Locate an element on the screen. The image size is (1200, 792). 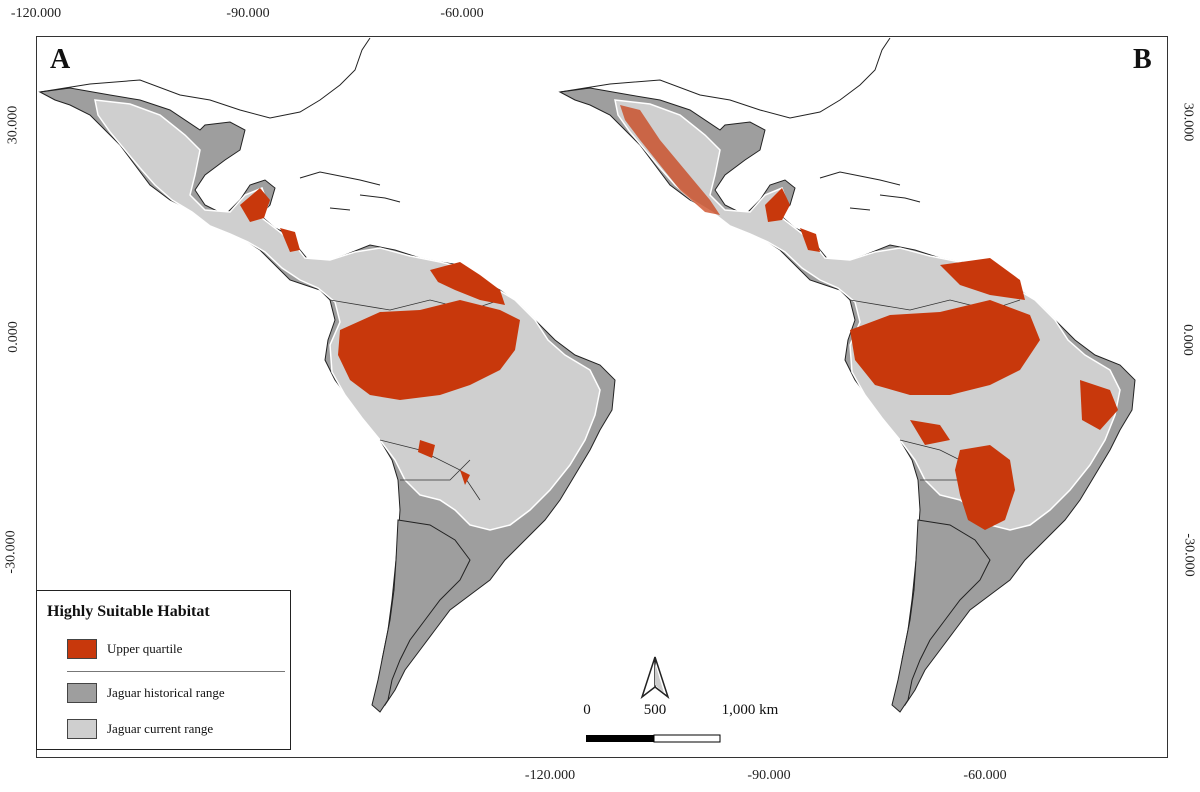
legend-title: Highly Suitable Habitat is located at coordinates (128, 611).